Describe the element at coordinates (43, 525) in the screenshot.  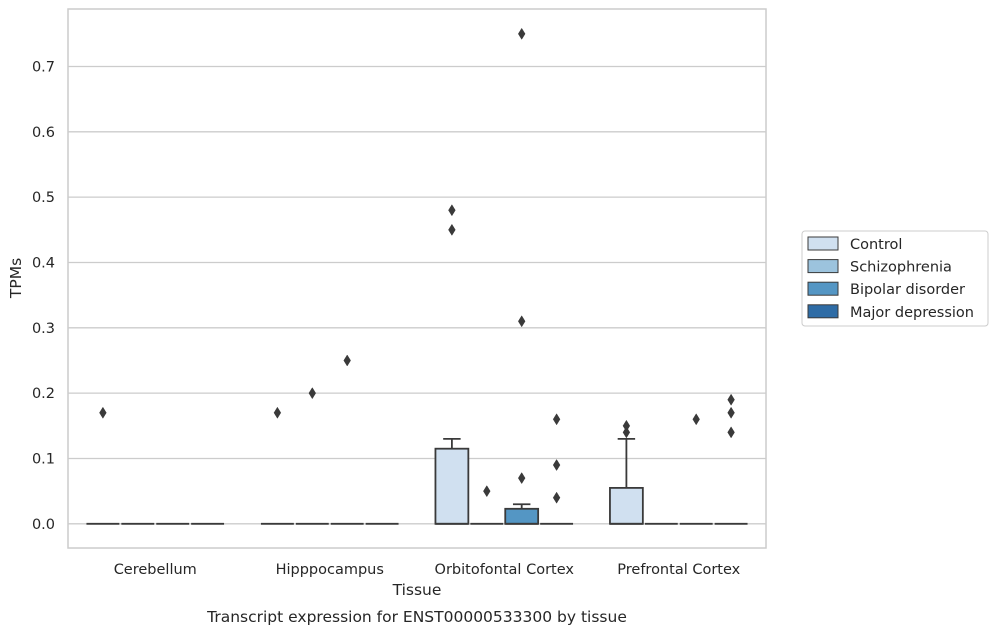
I see `y-tick-label: 0.0` at that location.